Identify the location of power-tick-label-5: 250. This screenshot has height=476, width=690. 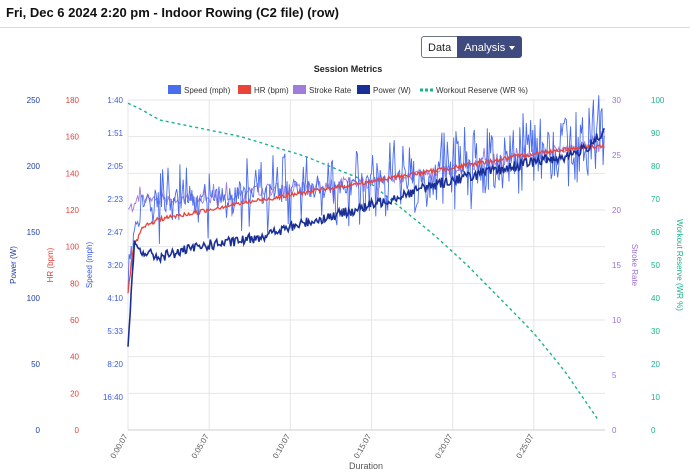
(34, 100).